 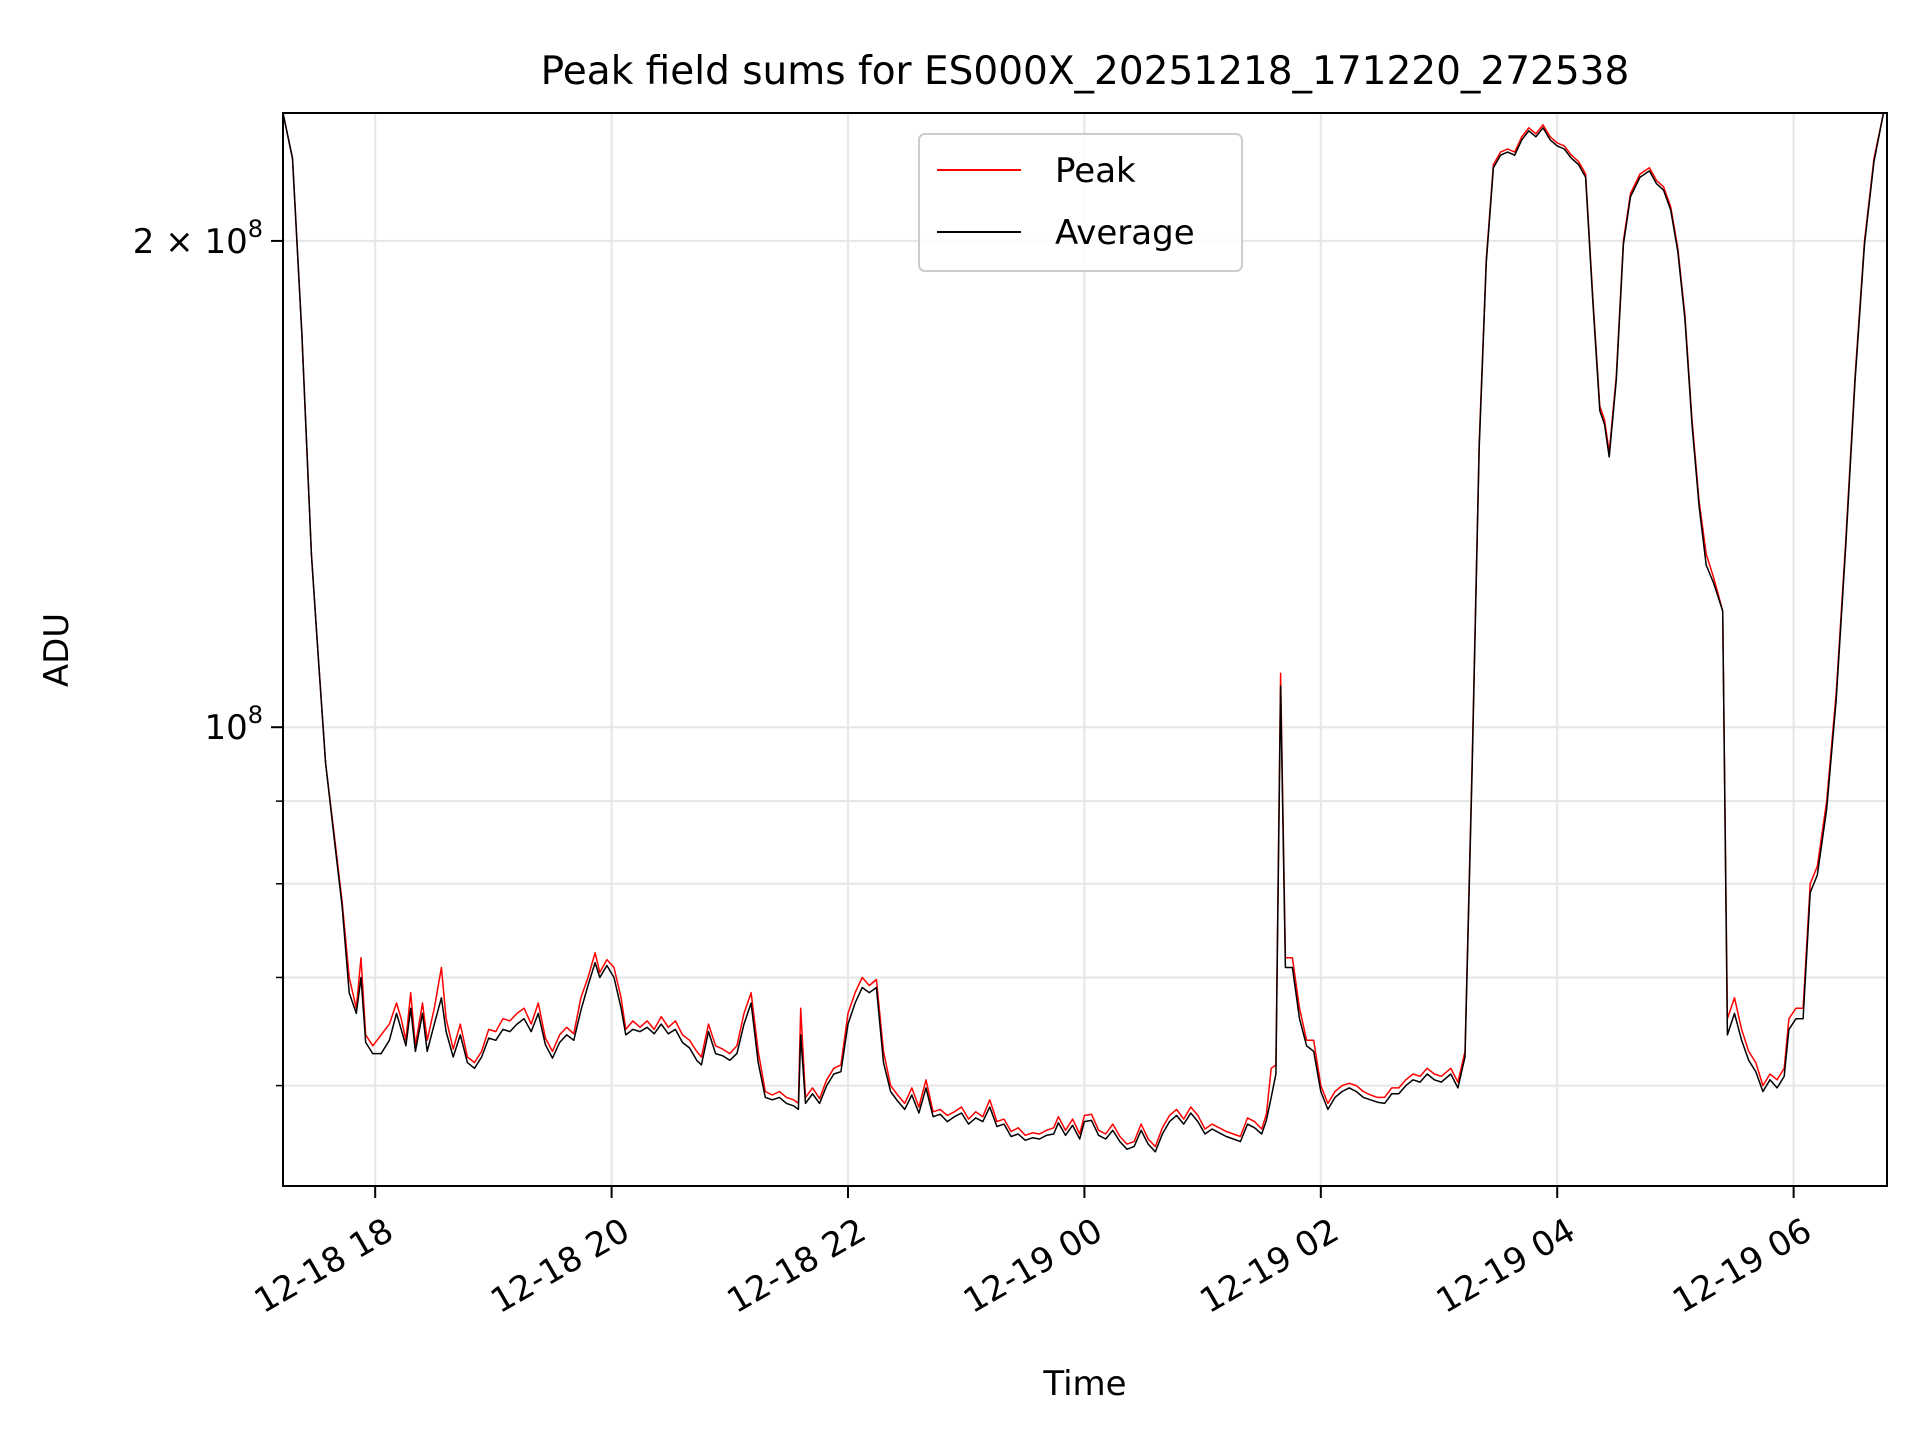 What do you see at coordinates (57, 650) in the screenshot?
I see `y-axis-label: ADU` at bounding box center [57, 650].